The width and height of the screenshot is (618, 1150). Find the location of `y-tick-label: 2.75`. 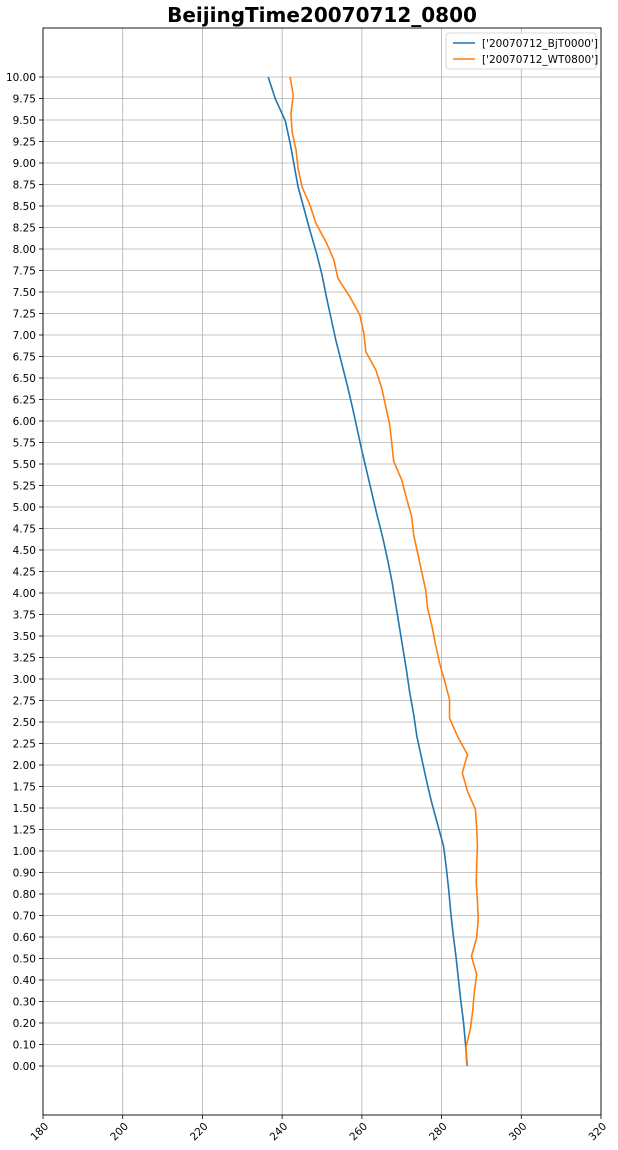

y-tick-label: 2.75 is located at coordinates (24, 702).